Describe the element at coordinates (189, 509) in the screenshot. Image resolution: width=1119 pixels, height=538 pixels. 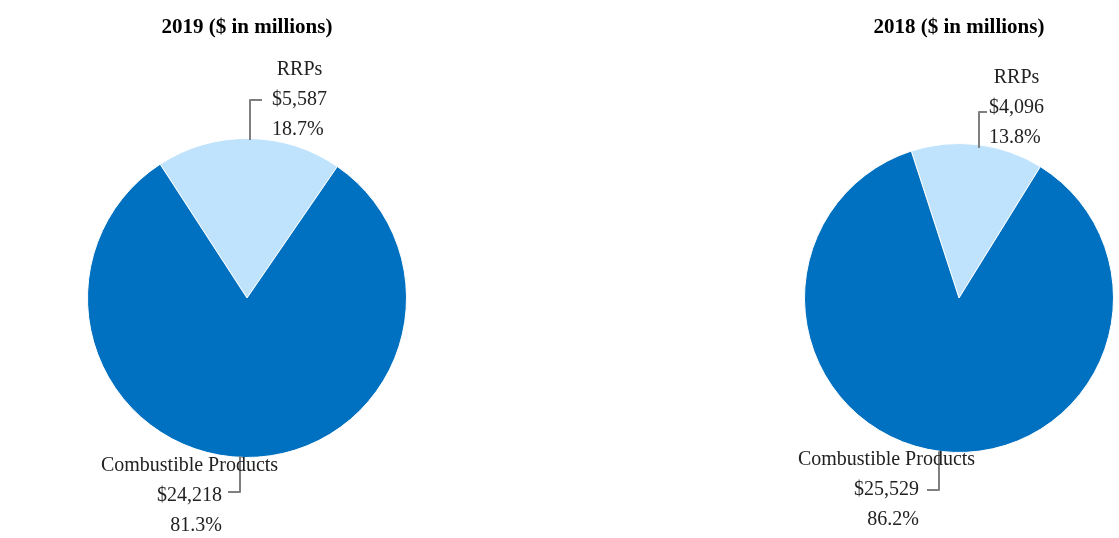
I see `data-label: $24,218 81.3%` at that location.